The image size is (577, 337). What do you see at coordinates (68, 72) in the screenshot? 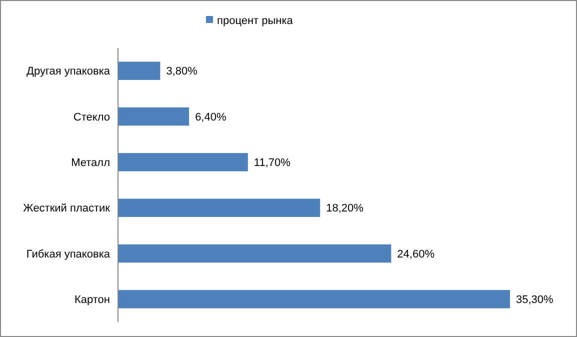
I see `y-tick-label: Другая упаковка` at bounding box center [68, 72].